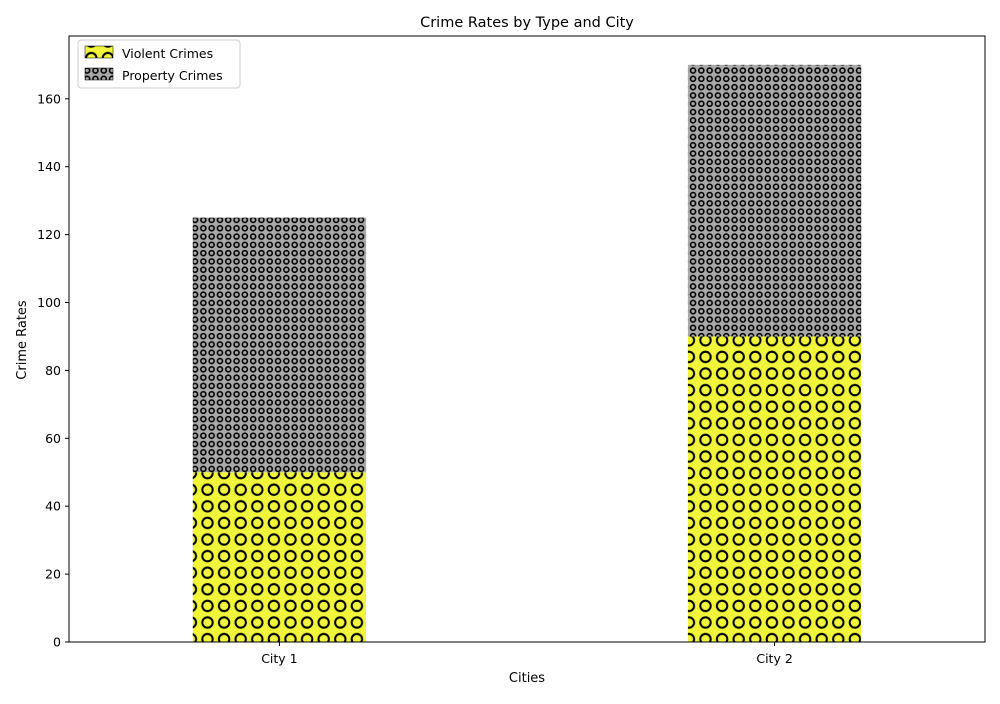 Image resolution: width=1000 pixels, height=704 pixels. What do you see at coordinates (99, 52) in the screenshot?
I see `legend-swatch-violent-crimes` at bounding box center [99, 52].